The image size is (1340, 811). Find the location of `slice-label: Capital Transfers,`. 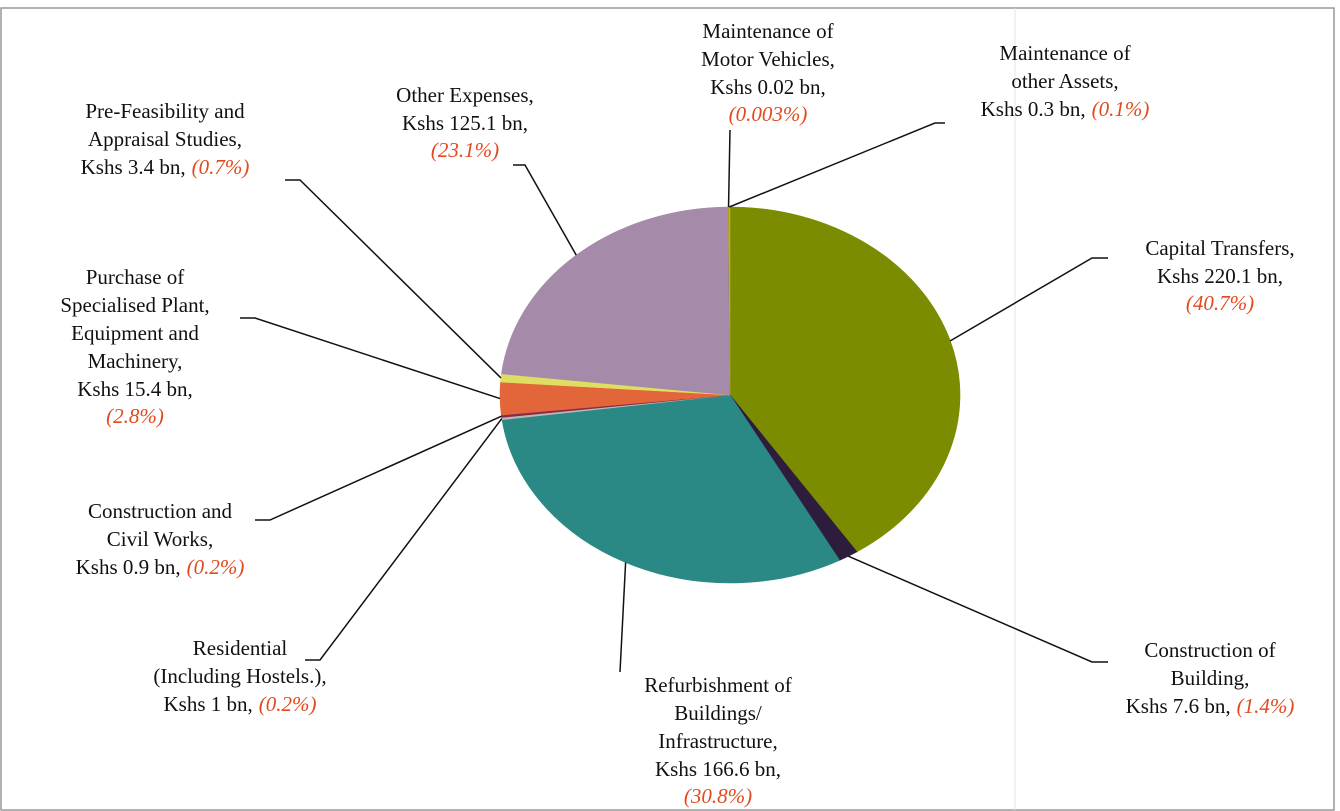

slice-label: Capital Transfers, is located at coordinates (1219, 248).